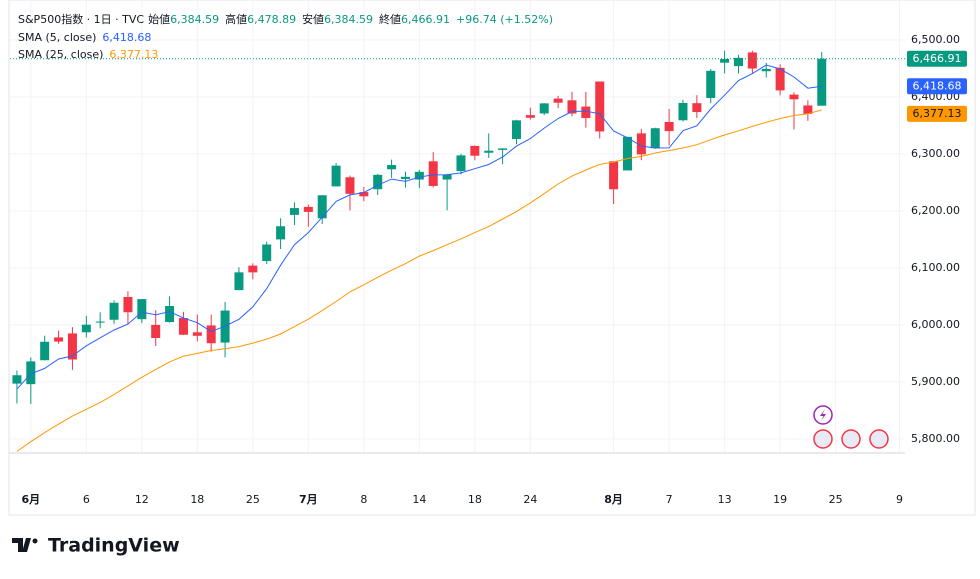 The width and height of the screenshot is (980, 579). What do you see at coordinates (935, 210) in the screenshot?
I see `y-tick-label: 6,200.00` at bounding box center [935, 210].